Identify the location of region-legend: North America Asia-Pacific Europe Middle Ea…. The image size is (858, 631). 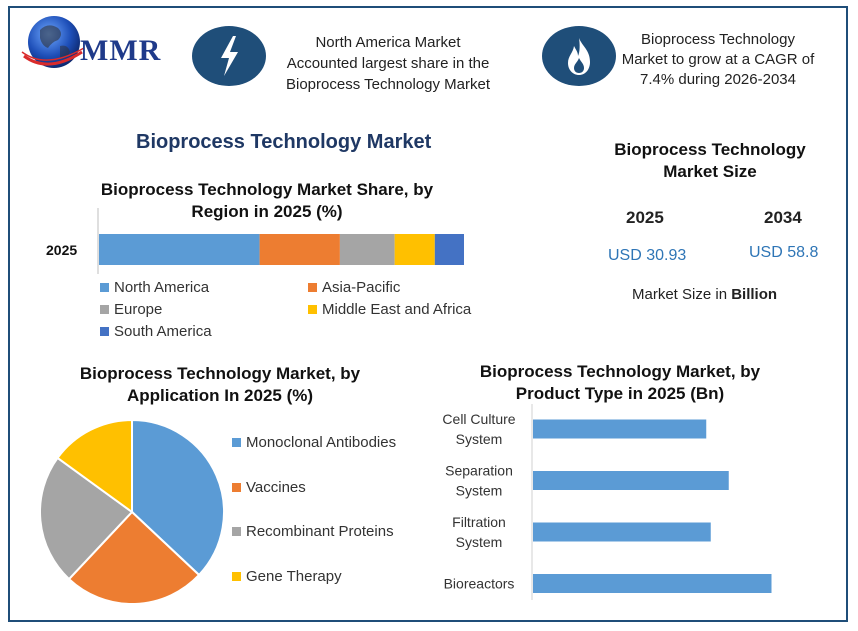
(310, 312).